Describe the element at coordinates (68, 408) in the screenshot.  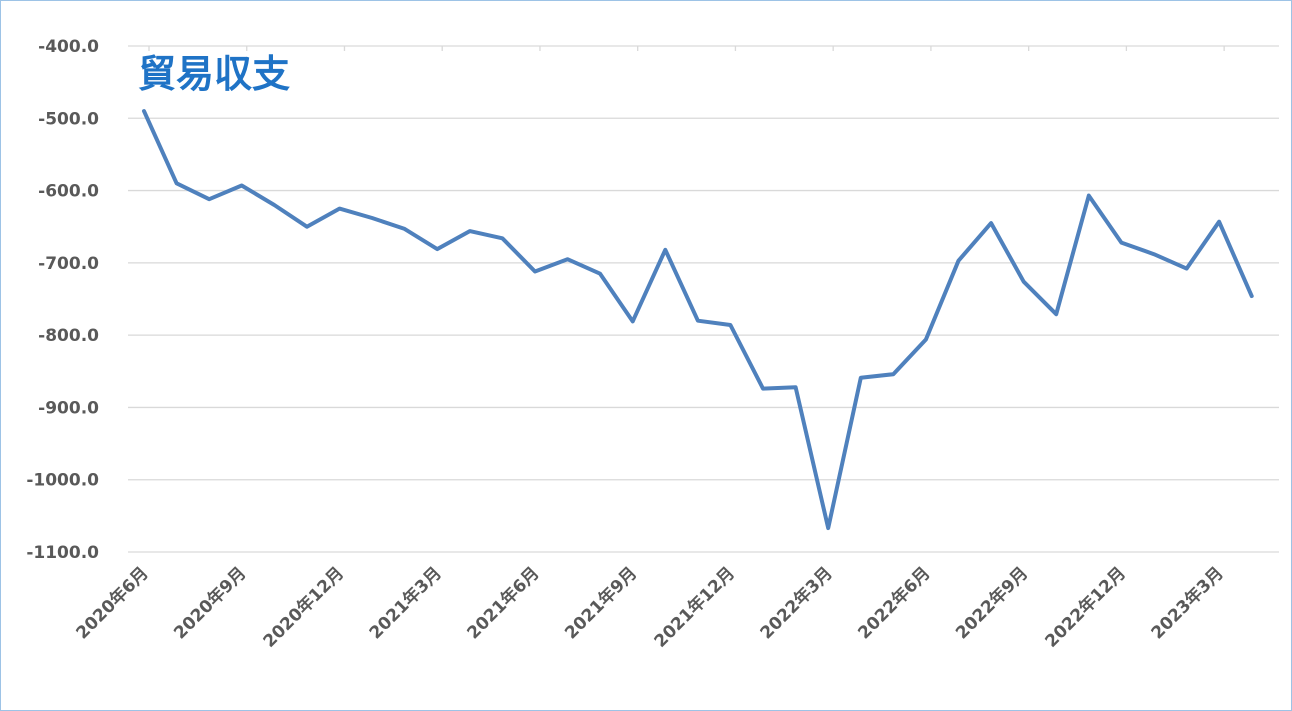
I see `y-tick-label: -900.0` at that location.